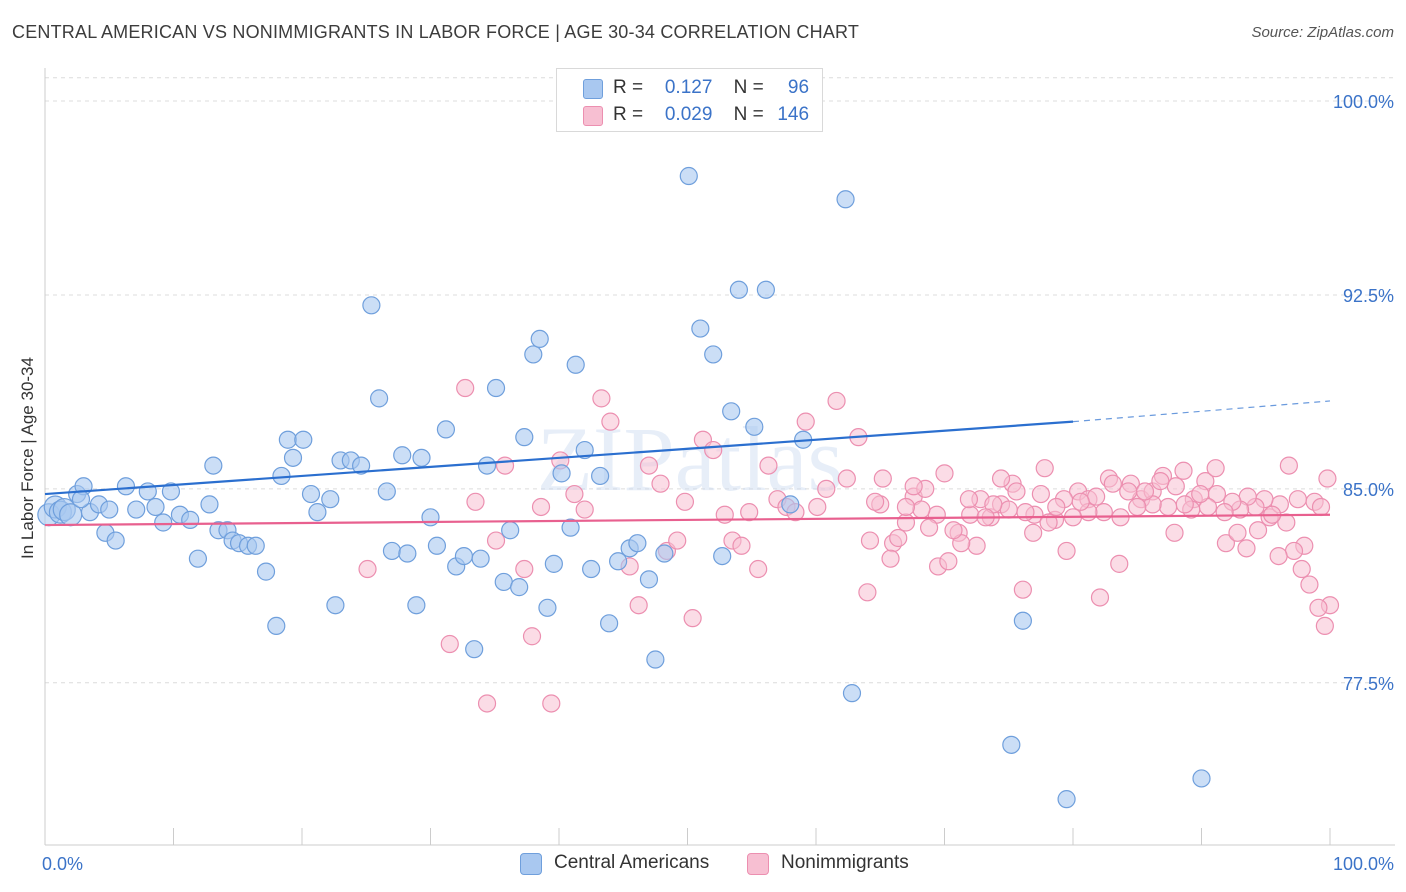 This screenshot has height=892, width=1406. I want to click on legend-label-central-americans: Central Americans, so click(632, 862).